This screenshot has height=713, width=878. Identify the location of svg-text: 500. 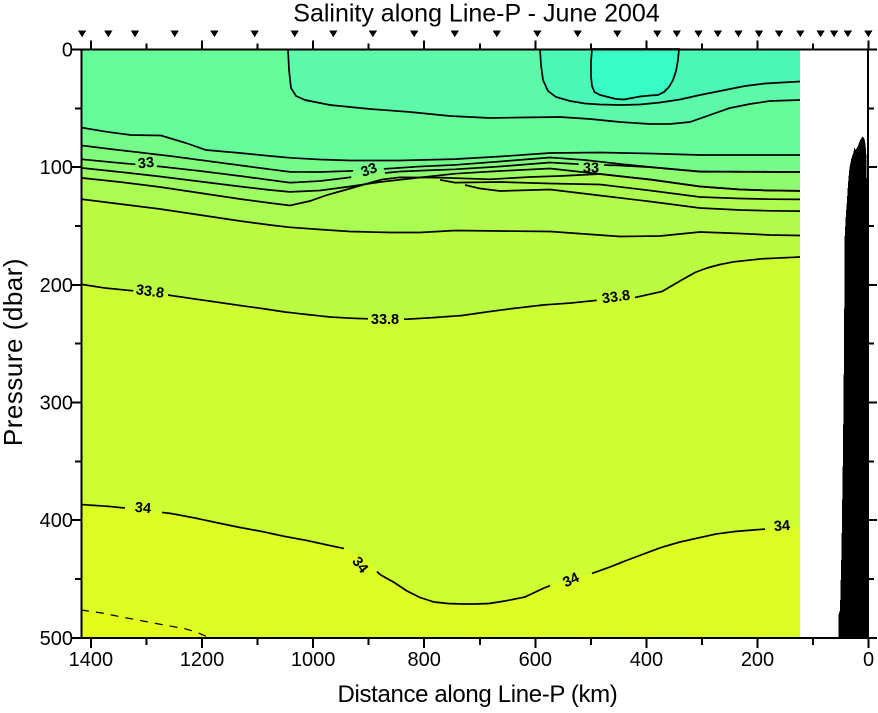
(56, 639).